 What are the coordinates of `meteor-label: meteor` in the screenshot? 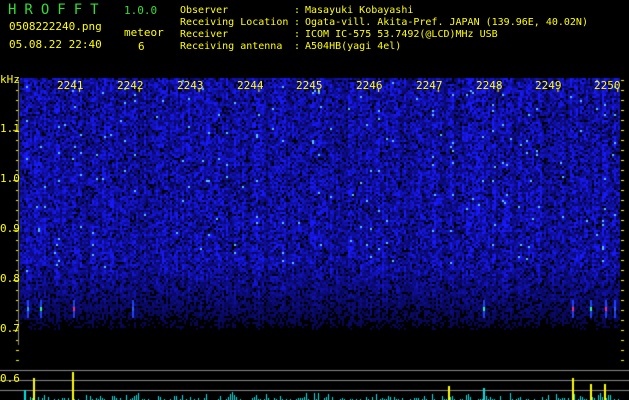 It's located at (144, 32).